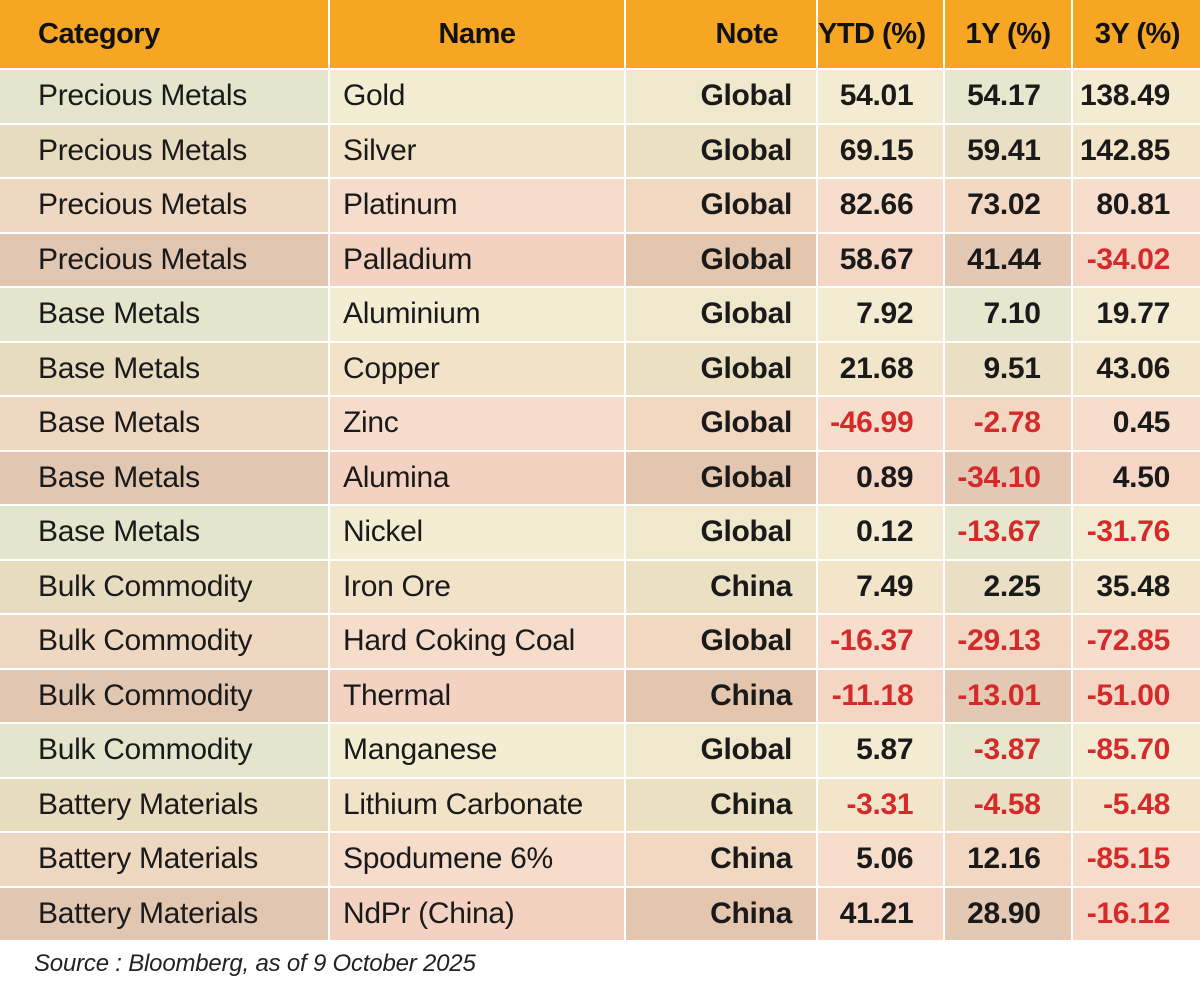  I want to click on one-year-cell: 59.41, so click(1009, 151).